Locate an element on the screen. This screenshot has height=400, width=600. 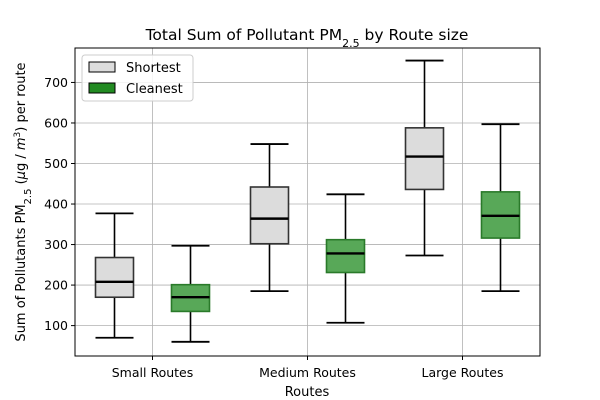
x-tick-label: Small Routes is located at coordinates (153, 372).